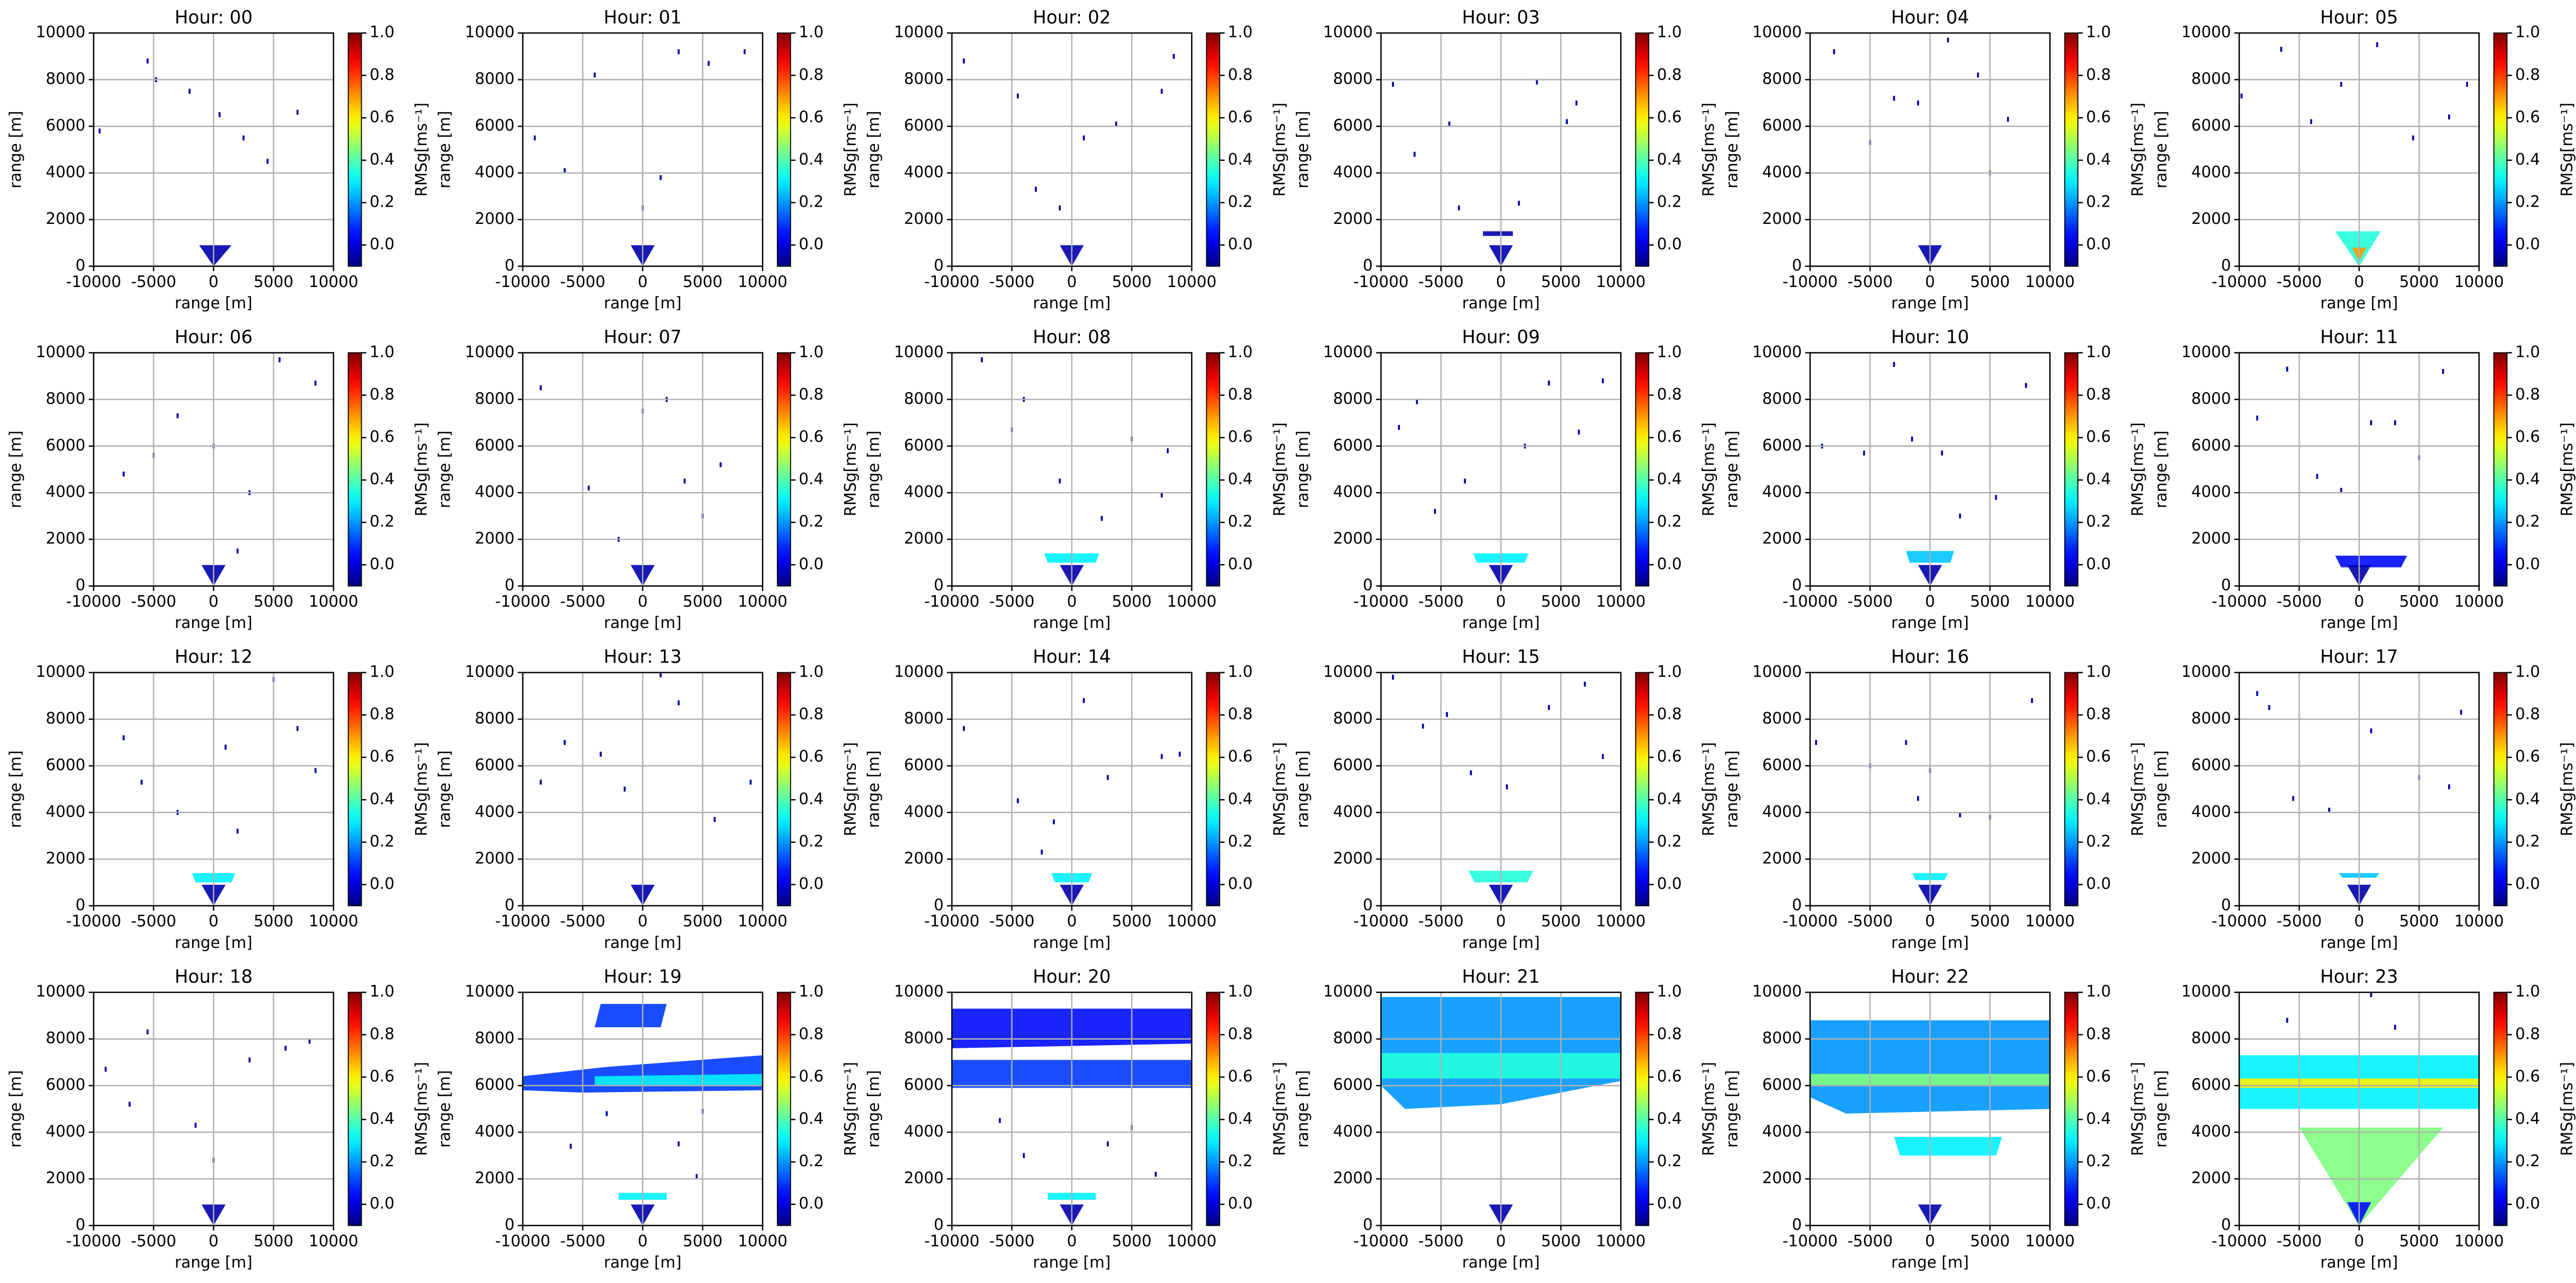 The image size is (2576, 1283). What do you see at coordinates (1669, 841) in the screenshot?
I see `colorbar-tick-label: 0.2` at bounding box center [1669, 841].